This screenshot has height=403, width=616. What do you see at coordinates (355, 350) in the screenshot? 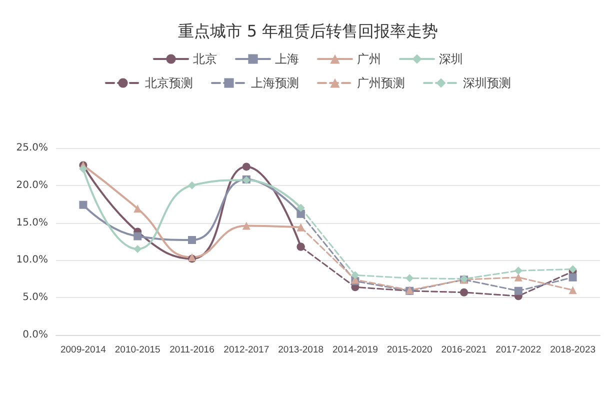
I see `x-tick-label: 2014-2019` at bounding box center [355, 350].